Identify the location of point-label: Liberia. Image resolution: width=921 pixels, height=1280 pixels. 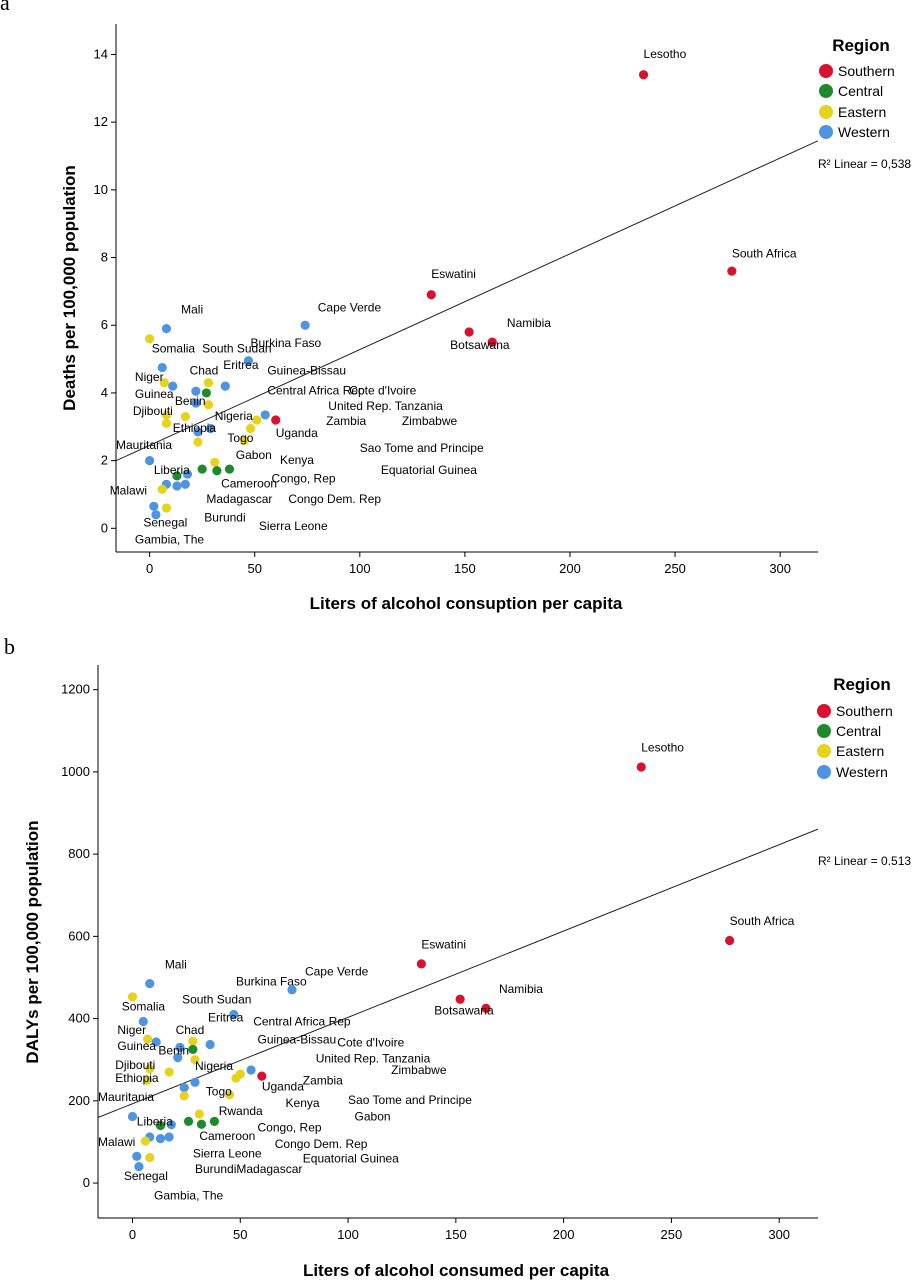
(155, 1121).